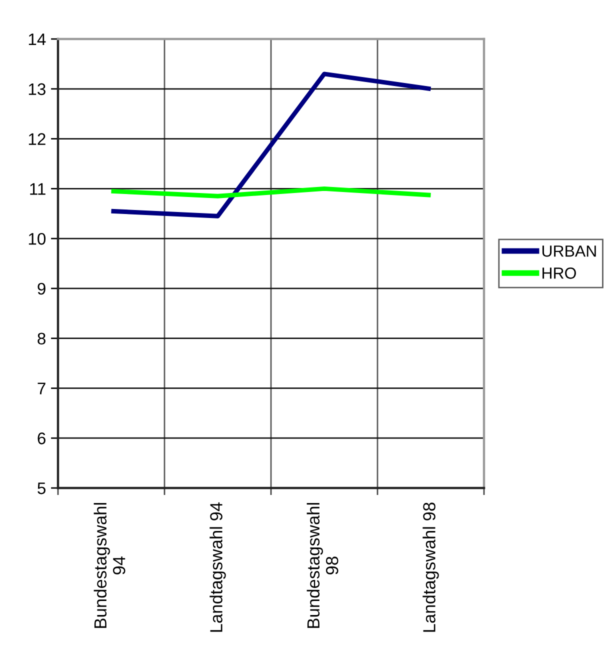  What do you see at coordinates (430, 567) in the screenshot?
I see `x-tick-label: Landtagswahl 98` at bounding box center [430, 567].